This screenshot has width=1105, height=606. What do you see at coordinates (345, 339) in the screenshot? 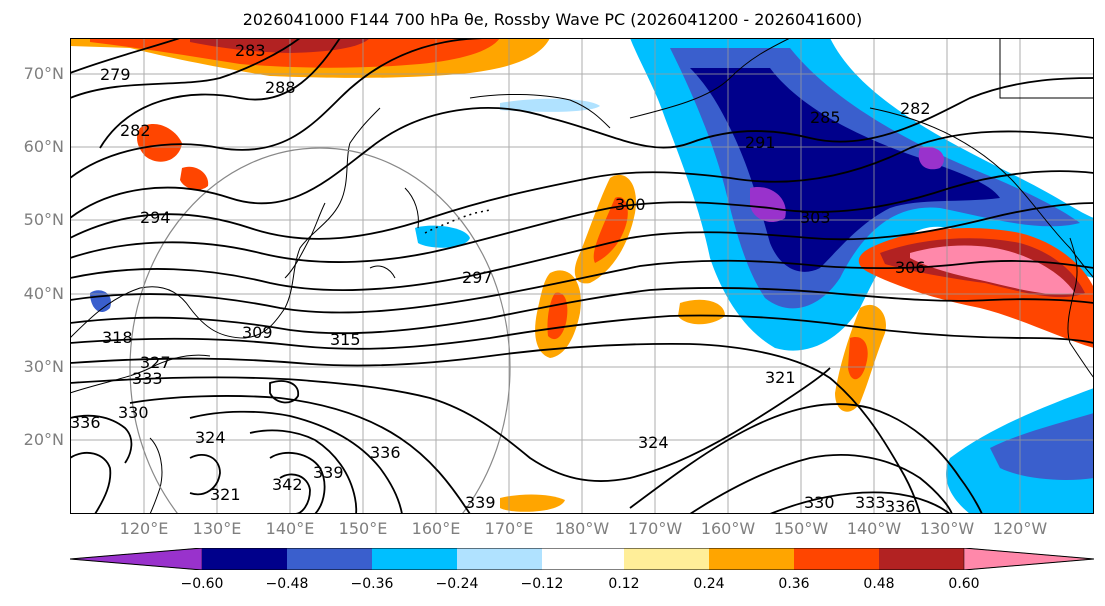
I see `contour-label: 315` at bounding box center [345, 339].